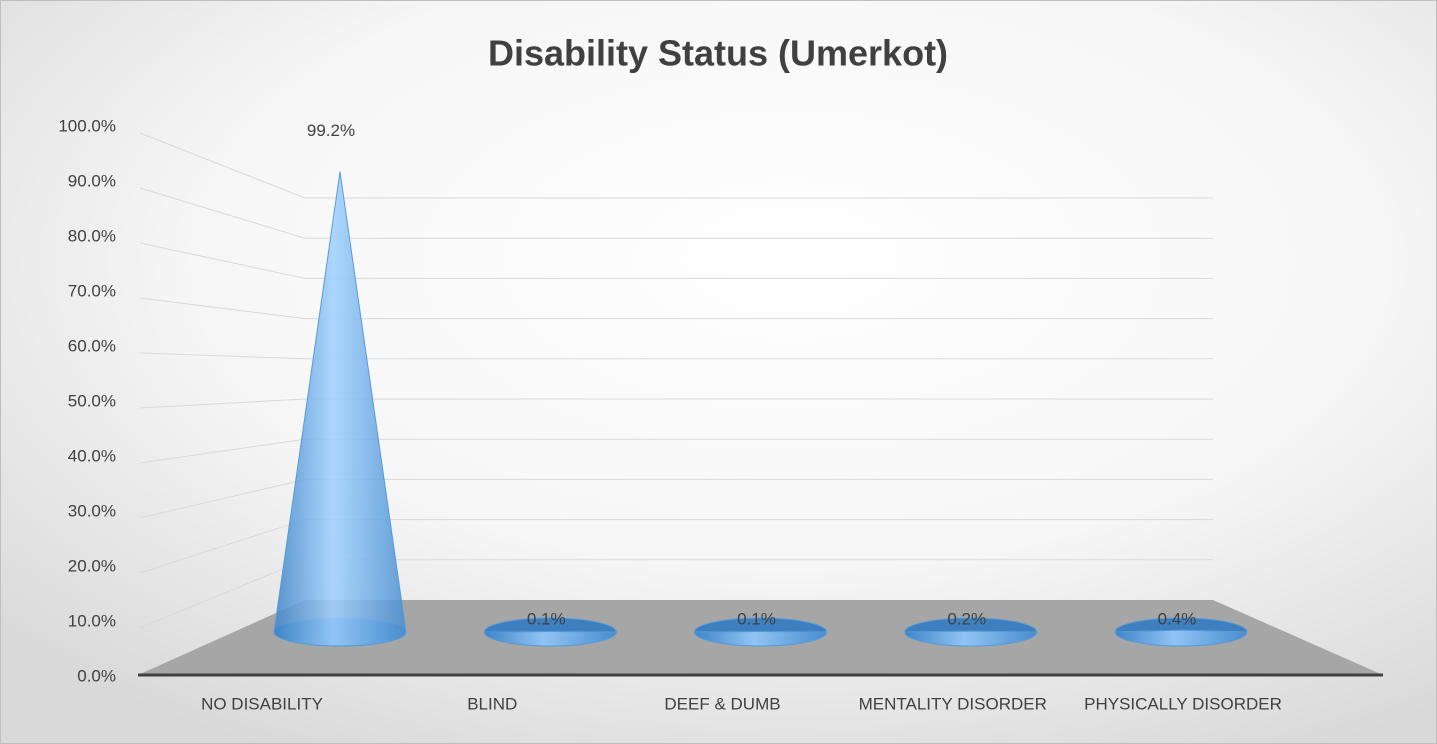 The width and height of the screenshot is (1437, 744). Describe the element at coordinates (1183, 703) in the screenshot. I see `x-tick-label: PHYSICALLY DISORDER` at that location.